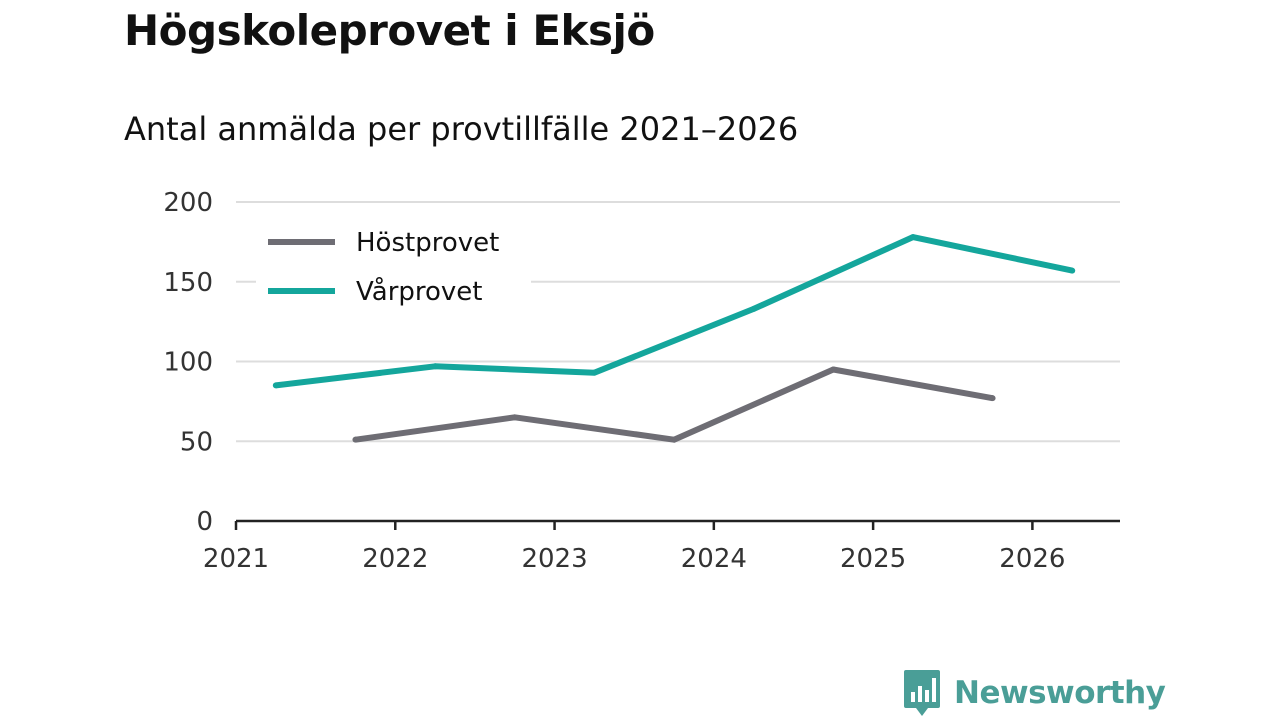 The height and width of the screenshot is (720, 1280). I want to click on bar-chart-speech-bubble-icon, so click(922, 693).